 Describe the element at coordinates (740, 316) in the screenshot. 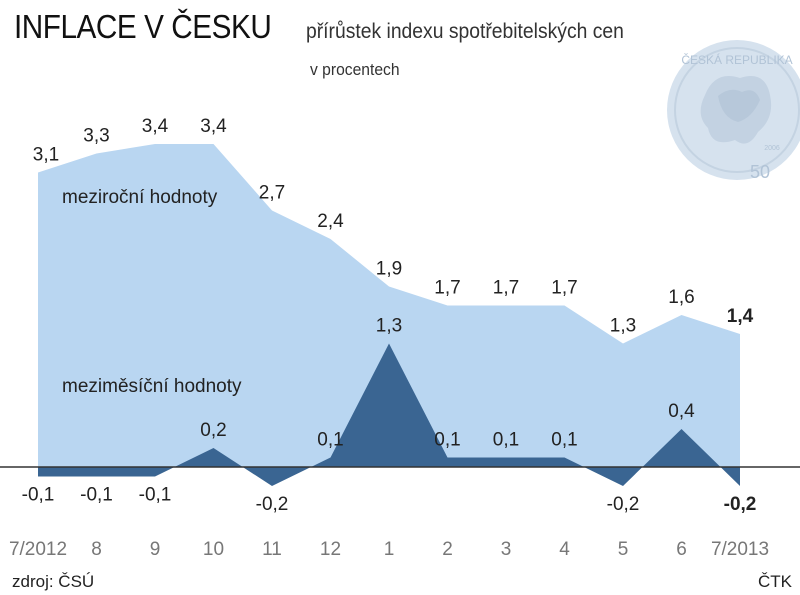

I see `yoy-value-label: 1,4` at that location.